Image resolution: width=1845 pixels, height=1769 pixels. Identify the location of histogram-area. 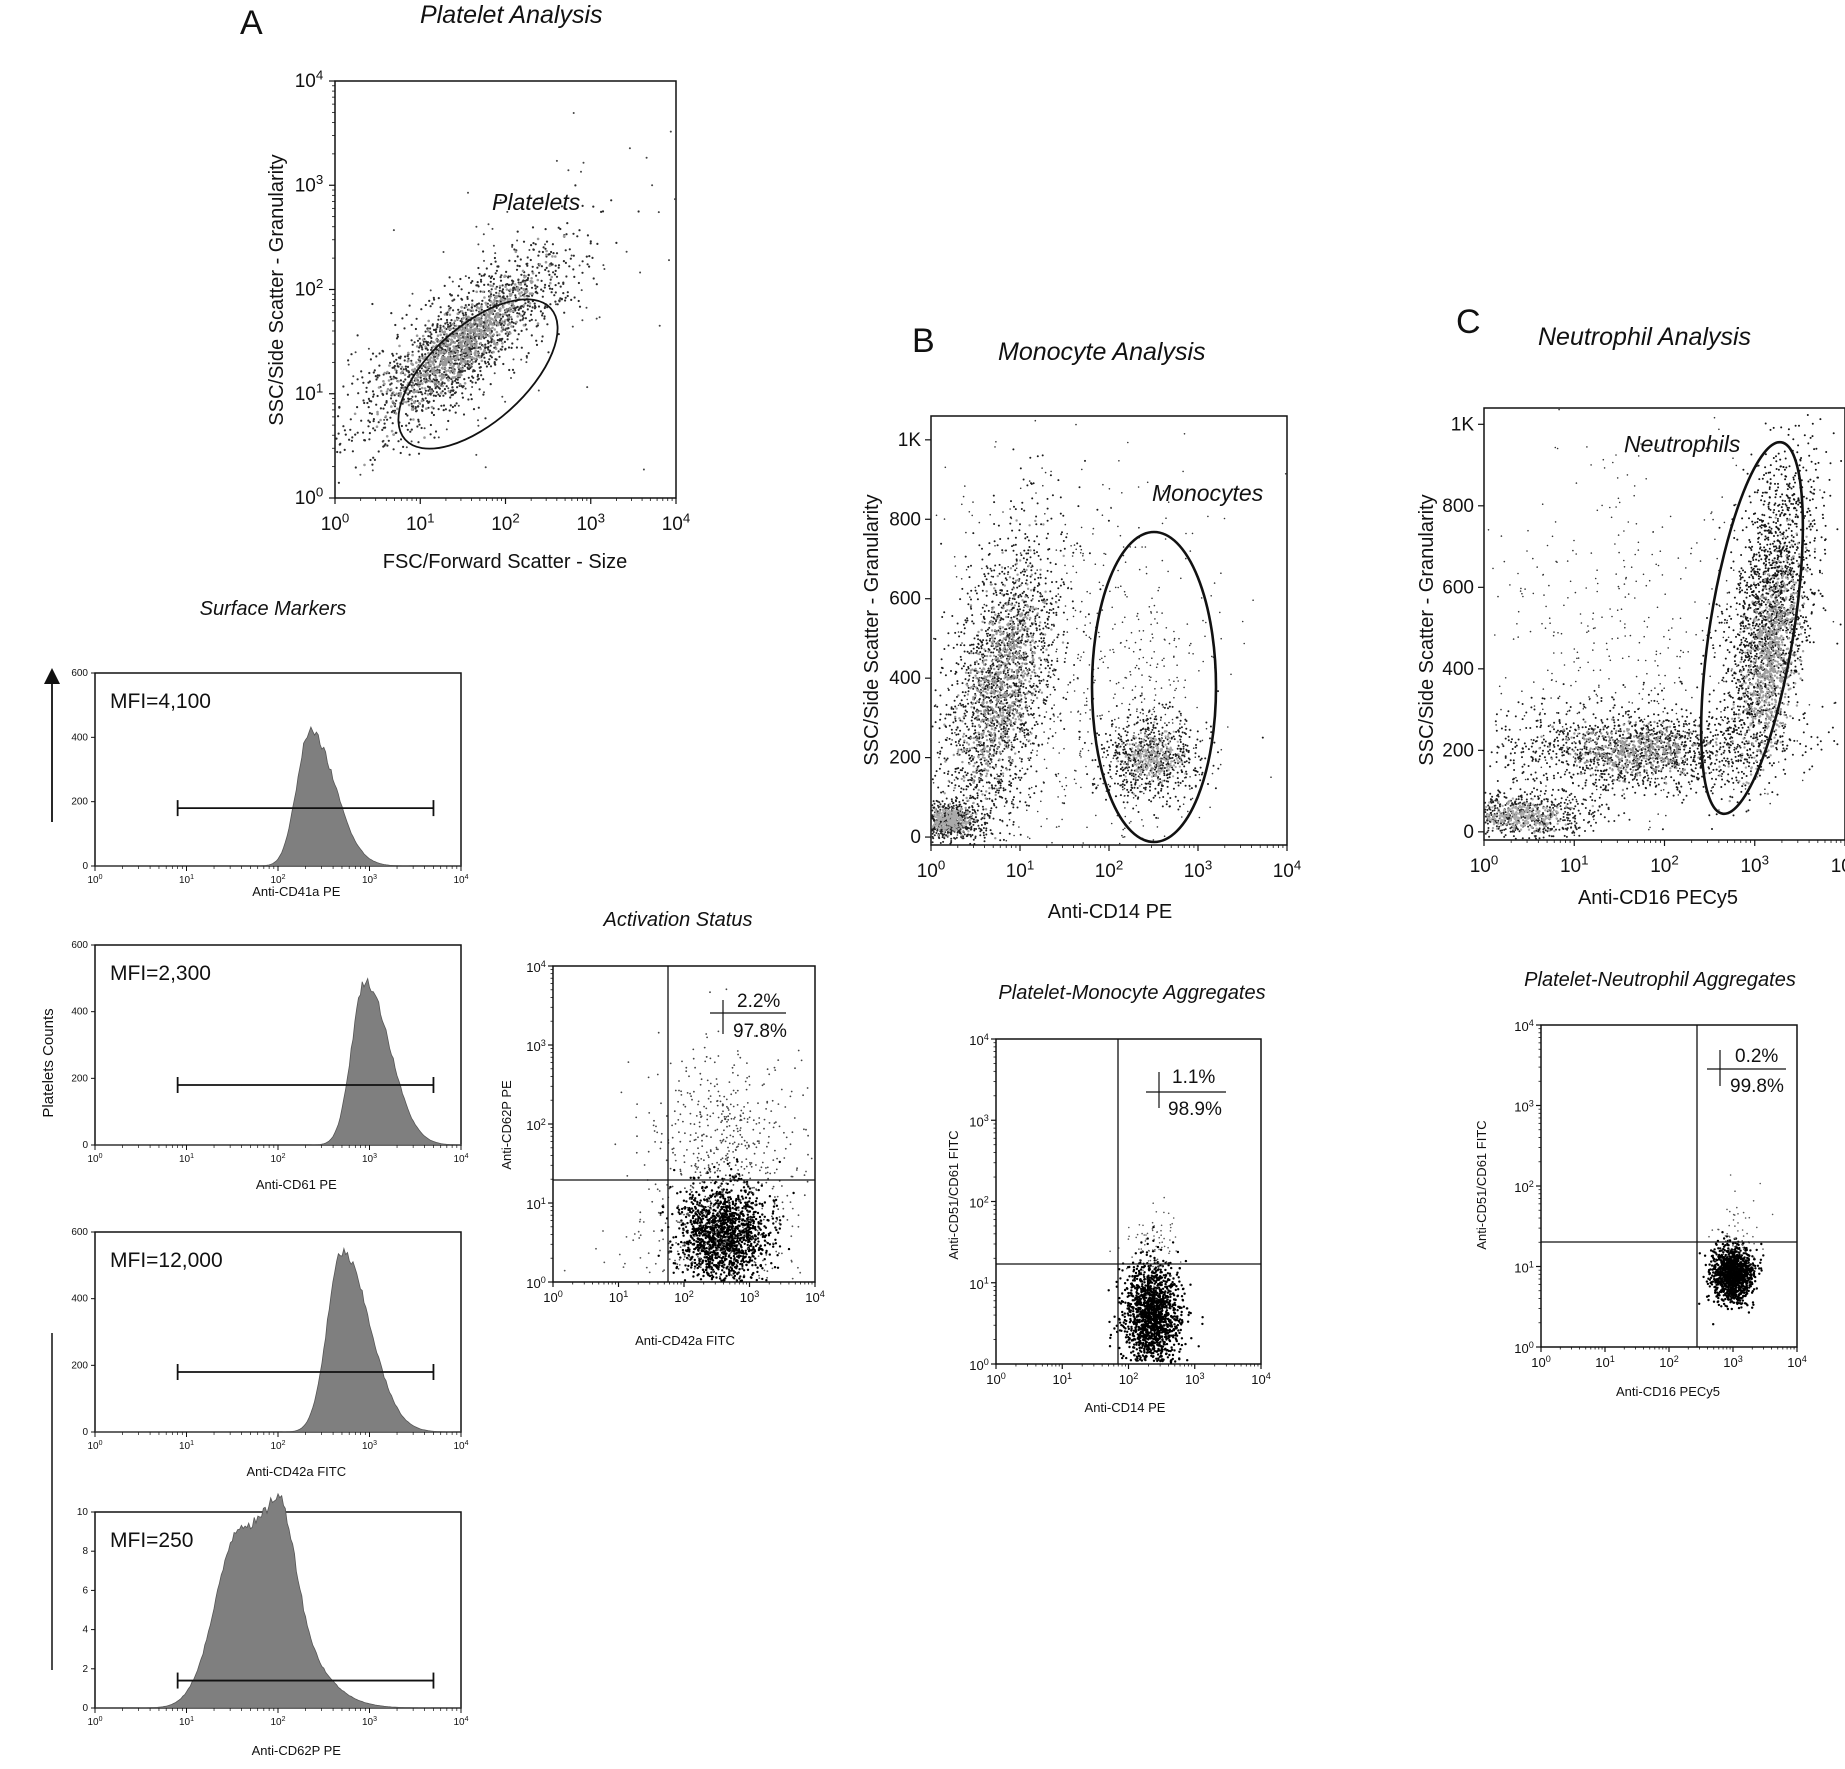
(278, 1600).